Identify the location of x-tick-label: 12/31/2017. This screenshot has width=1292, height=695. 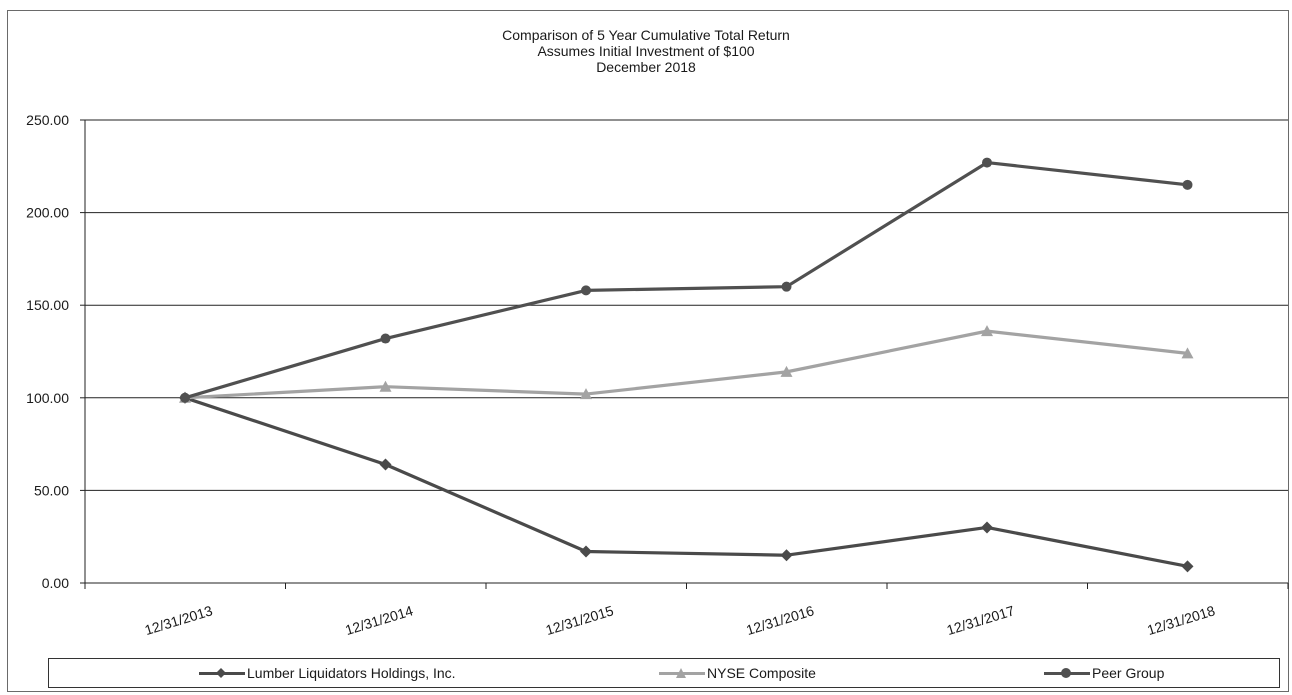
(981, 620).